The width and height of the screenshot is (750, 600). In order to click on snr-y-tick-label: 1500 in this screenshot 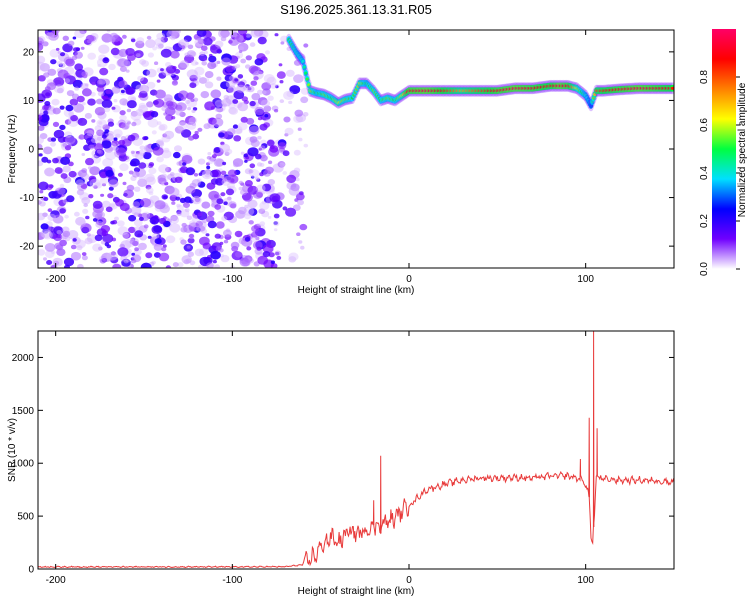, I will do `click(23, 411)`.